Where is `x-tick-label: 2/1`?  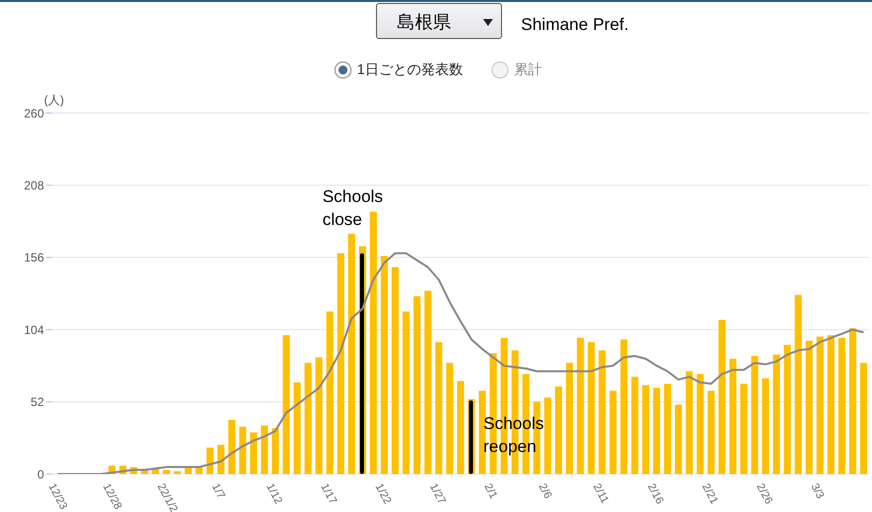
x-tick-label: 2/1 is located at coordinates (491, 491).